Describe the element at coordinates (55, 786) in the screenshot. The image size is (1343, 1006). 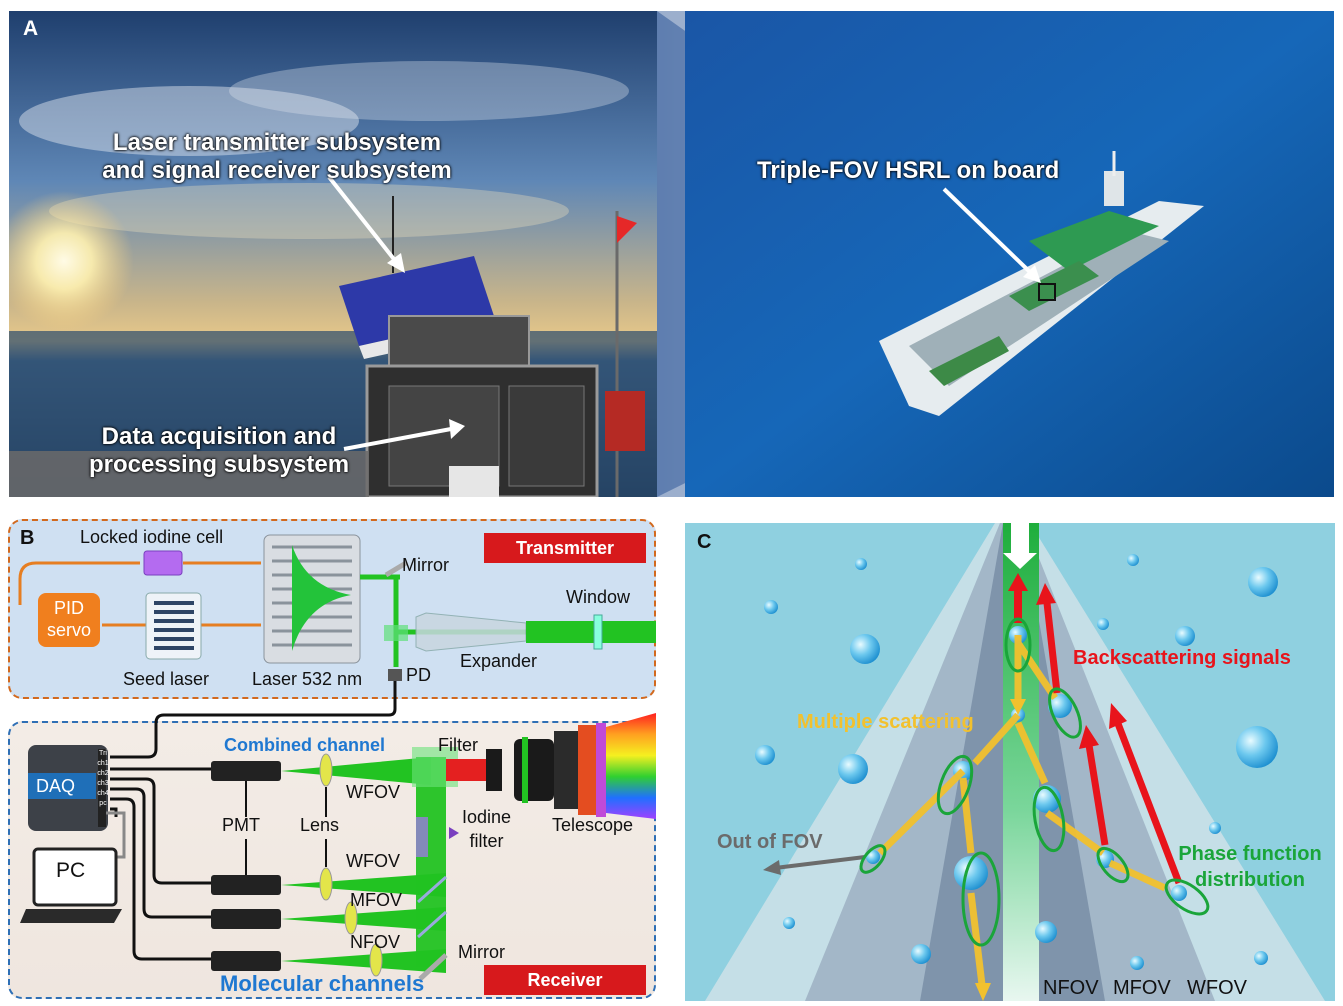
I see `daq-label: DAQ` at that location.